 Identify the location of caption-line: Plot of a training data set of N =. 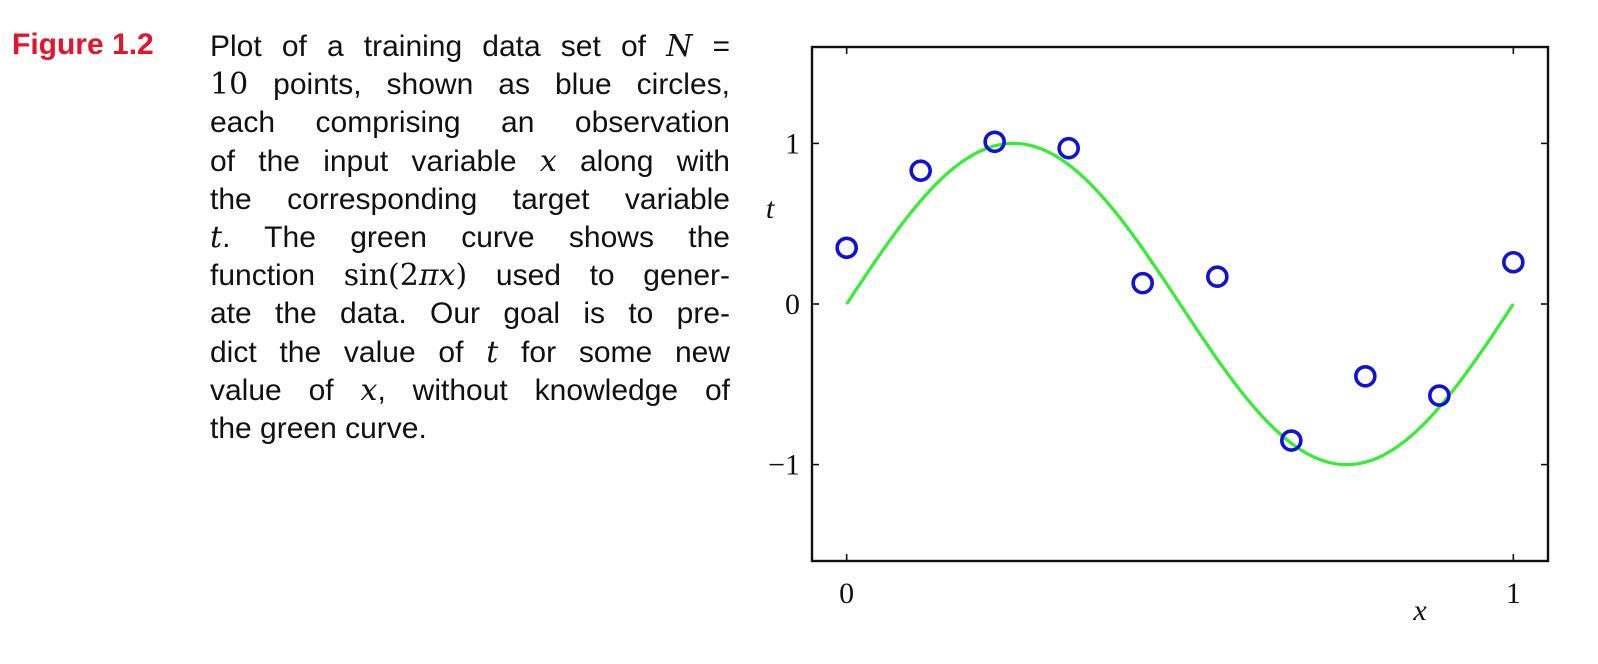
(470, 47).